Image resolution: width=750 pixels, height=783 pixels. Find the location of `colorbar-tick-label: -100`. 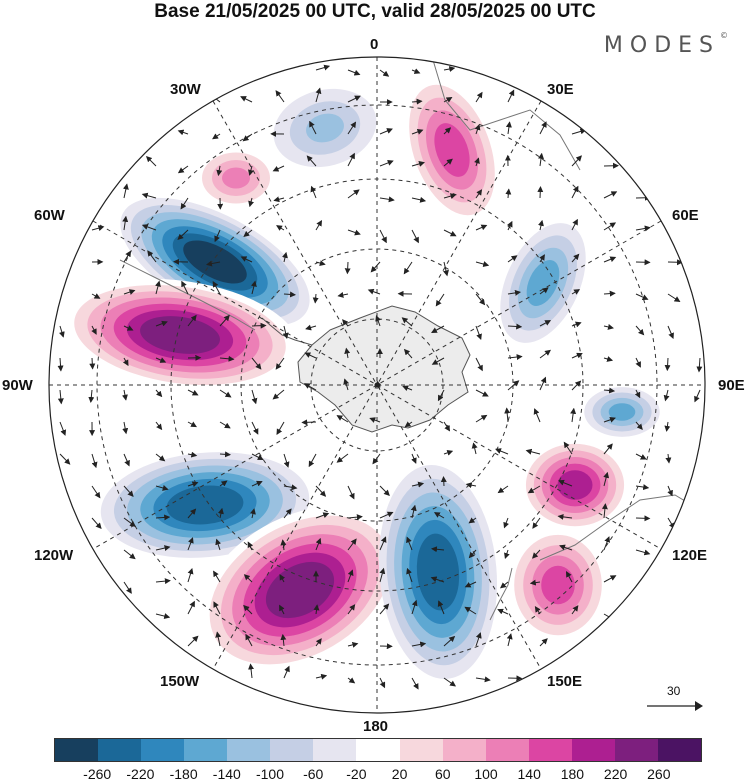

colorbar-tick-label: -100 is located at coordinates (270, 774).